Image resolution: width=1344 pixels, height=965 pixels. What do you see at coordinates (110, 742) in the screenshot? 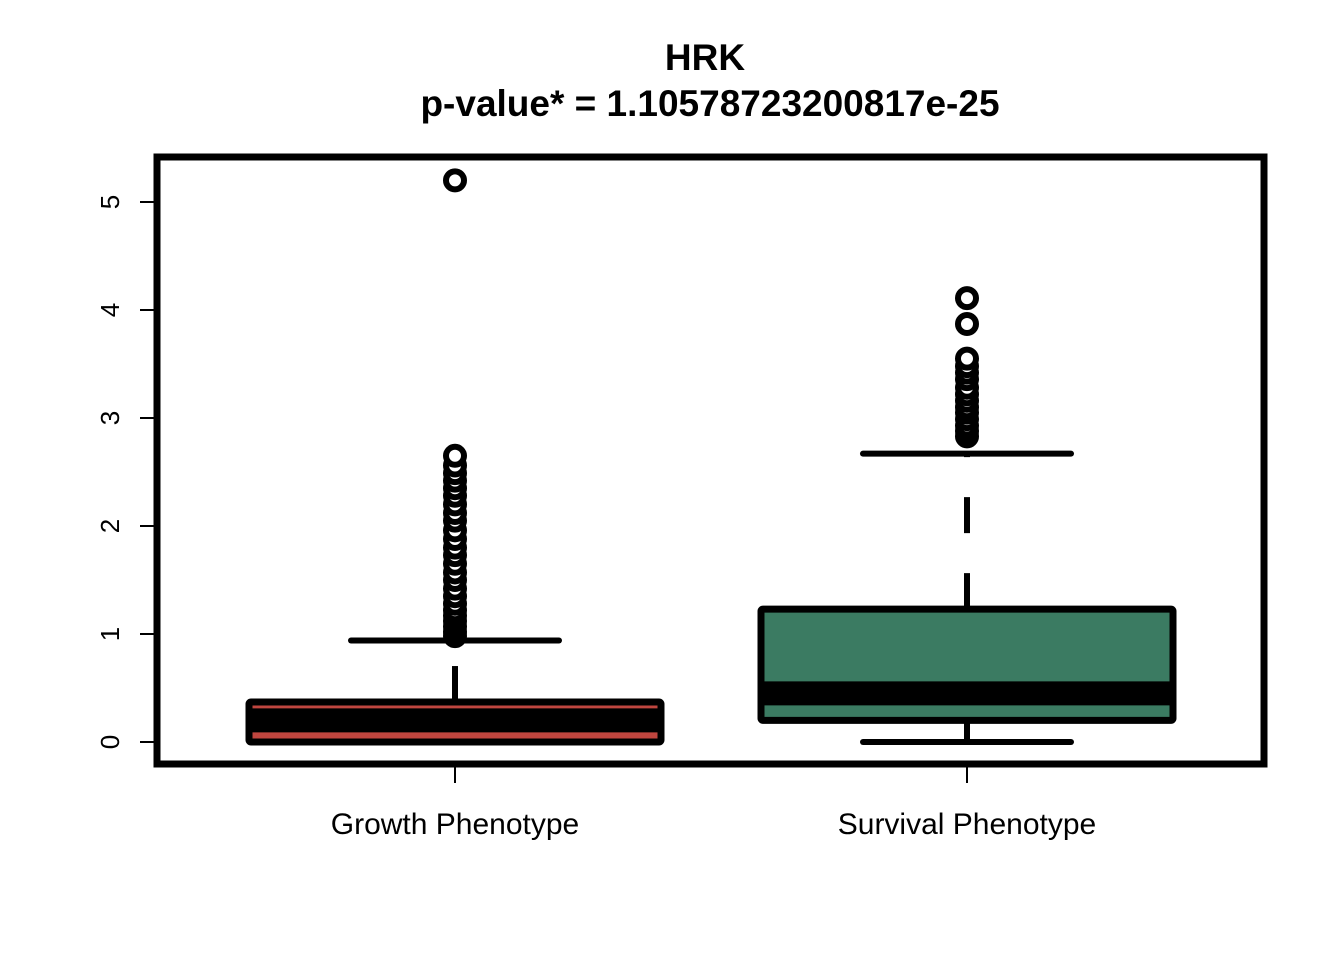
I see `y-tick-label: 0` at bounding box center [110, 742].